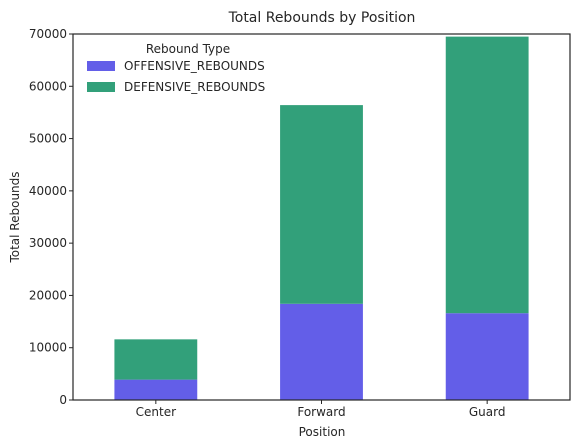 The height and width of the screenshot is (448, 579). I want to click on bar-forward-offensive-rebounds, so click(321, 351).